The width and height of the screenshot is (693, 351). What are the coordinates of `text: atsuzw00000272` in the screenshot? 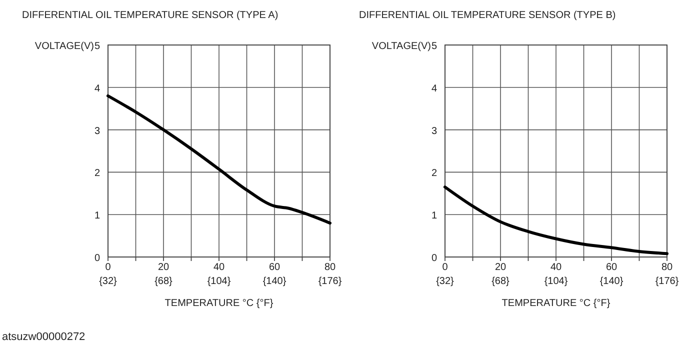 It's located at (44, 337).